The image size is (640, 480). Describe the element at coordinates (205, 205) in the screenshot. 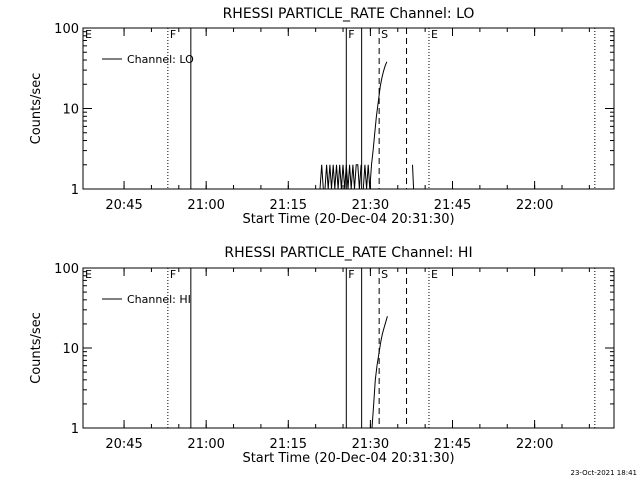

I see `chart-0-x-tick-label: 21:00` at that location.